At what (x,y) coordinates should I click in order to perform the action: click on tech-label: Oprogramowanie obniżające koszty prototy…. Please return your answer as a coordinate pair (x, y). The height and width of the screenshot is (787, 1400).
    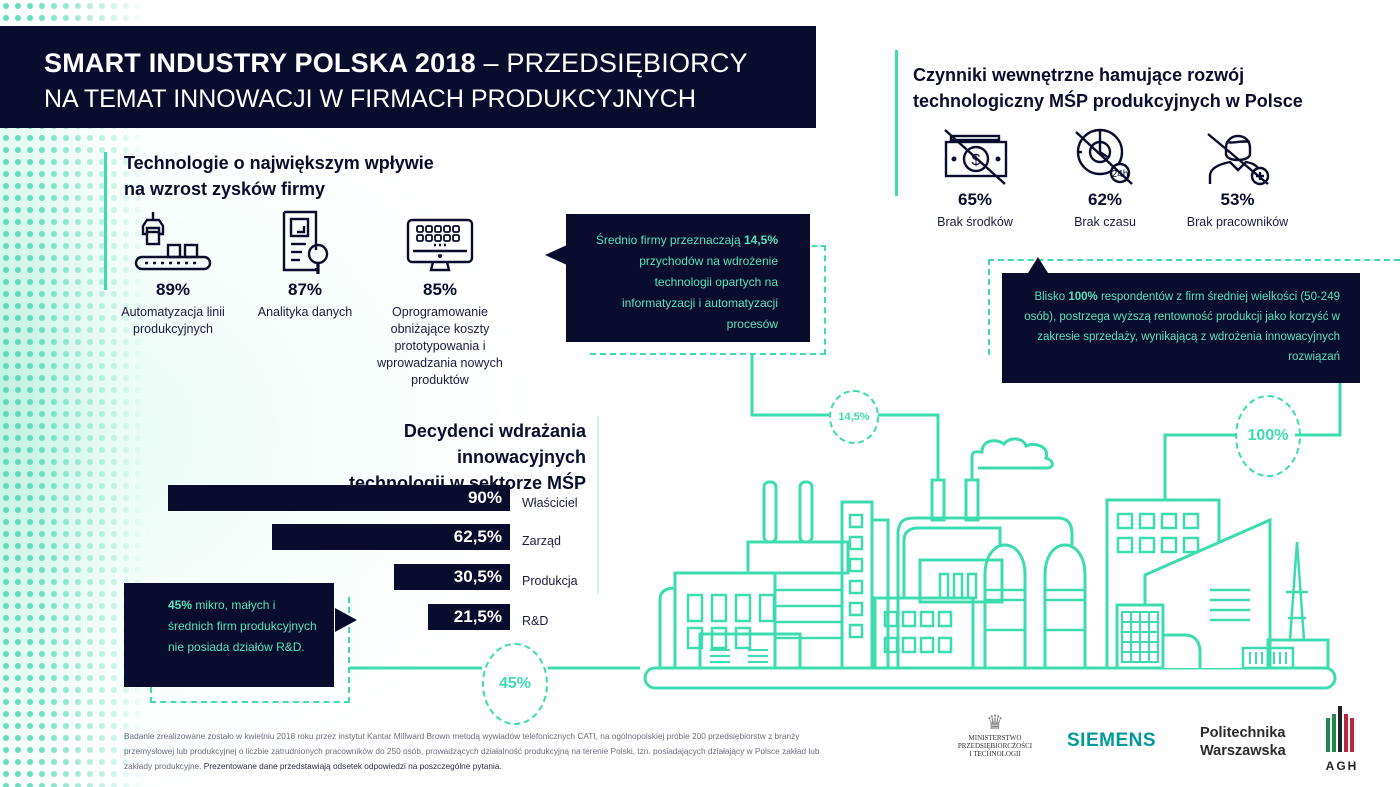
    Looking at the image, I should click on (440, 346).